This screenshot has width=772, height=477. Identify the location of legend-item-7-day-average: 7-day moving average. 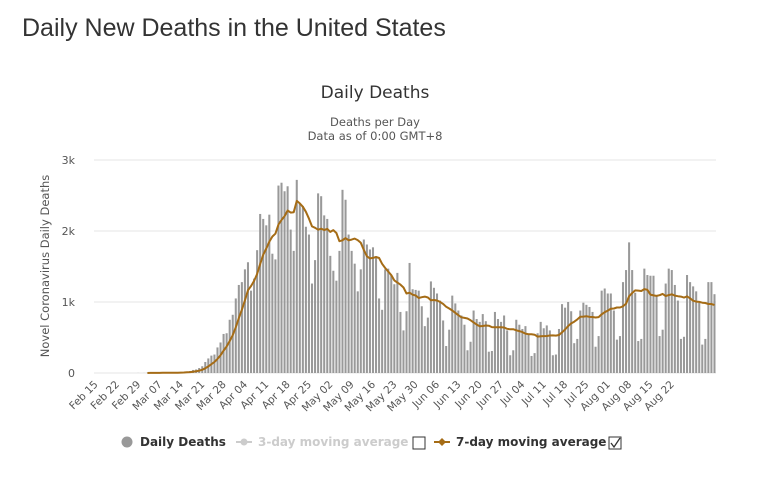
(520, 442).